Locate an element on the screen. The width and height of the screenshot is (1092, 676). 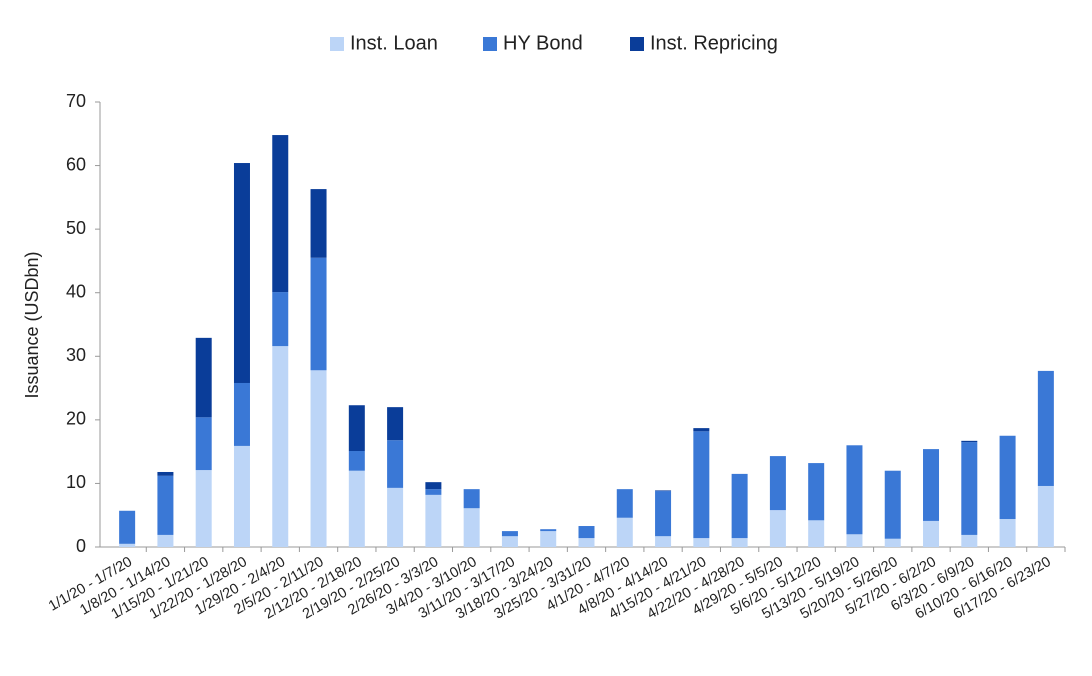
y-tick-label: 30 is located at coordinates (76, 355).